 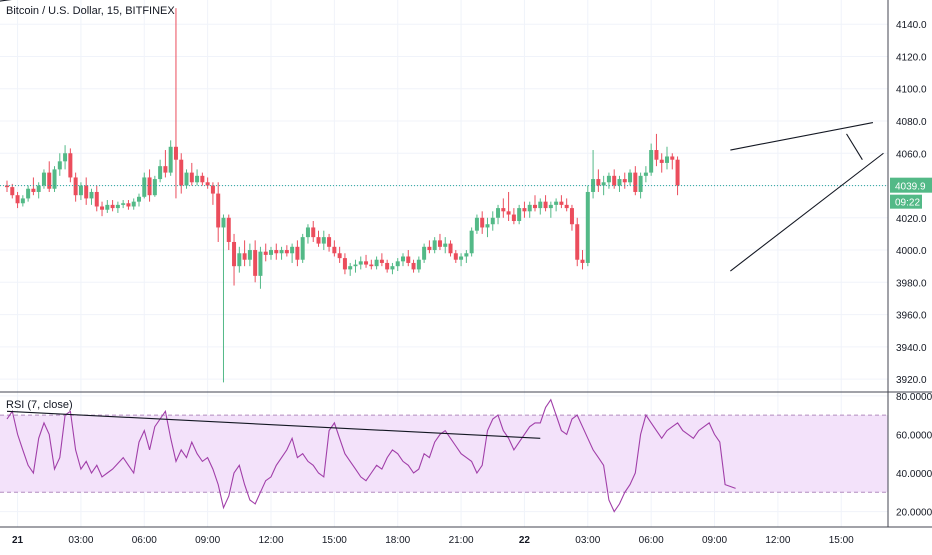 I want to click on time-tick-label: 12:00, so click(x=270, y=540).